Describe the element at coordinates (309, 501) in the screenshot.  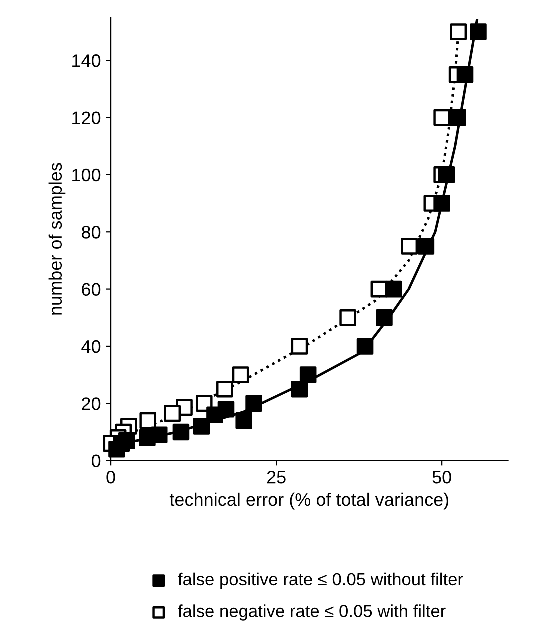
I see `x-axis-title: technical error (% of total variance)` at that location.